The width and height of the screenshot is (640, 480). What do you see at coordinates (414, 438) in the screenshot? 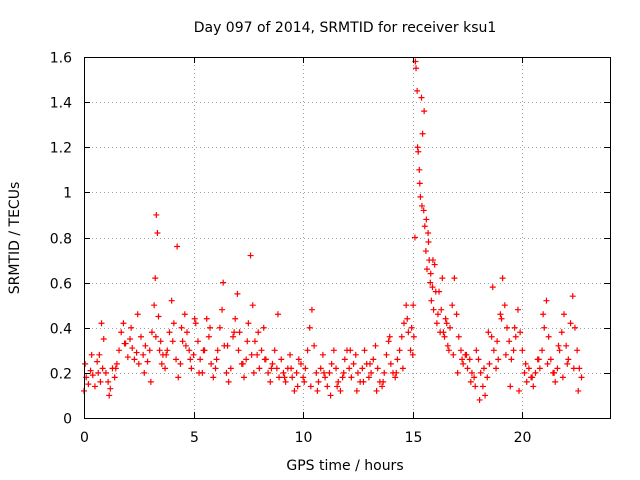
I see `x-tick-label: 15` at bounding box center [414, 438].